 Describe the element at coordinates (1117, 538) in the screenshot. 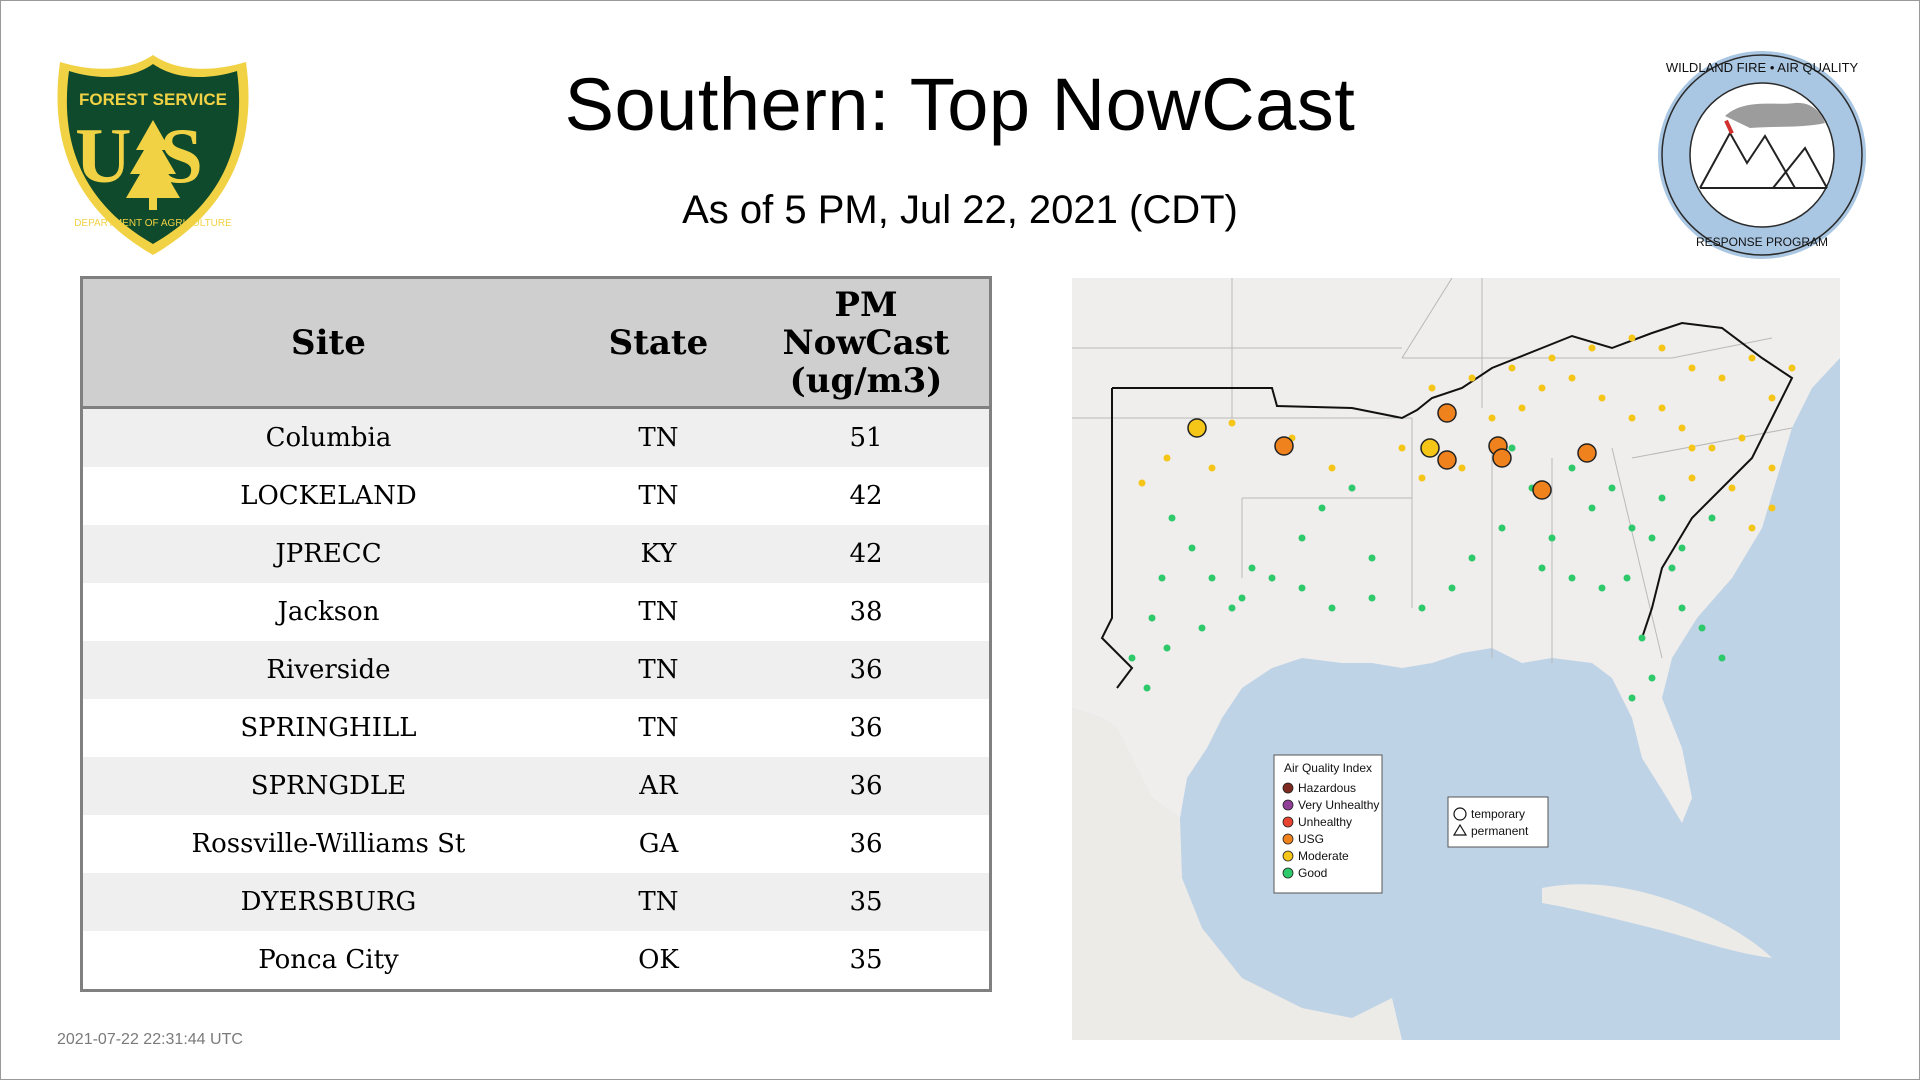

I see `region-outline-west` at that location.